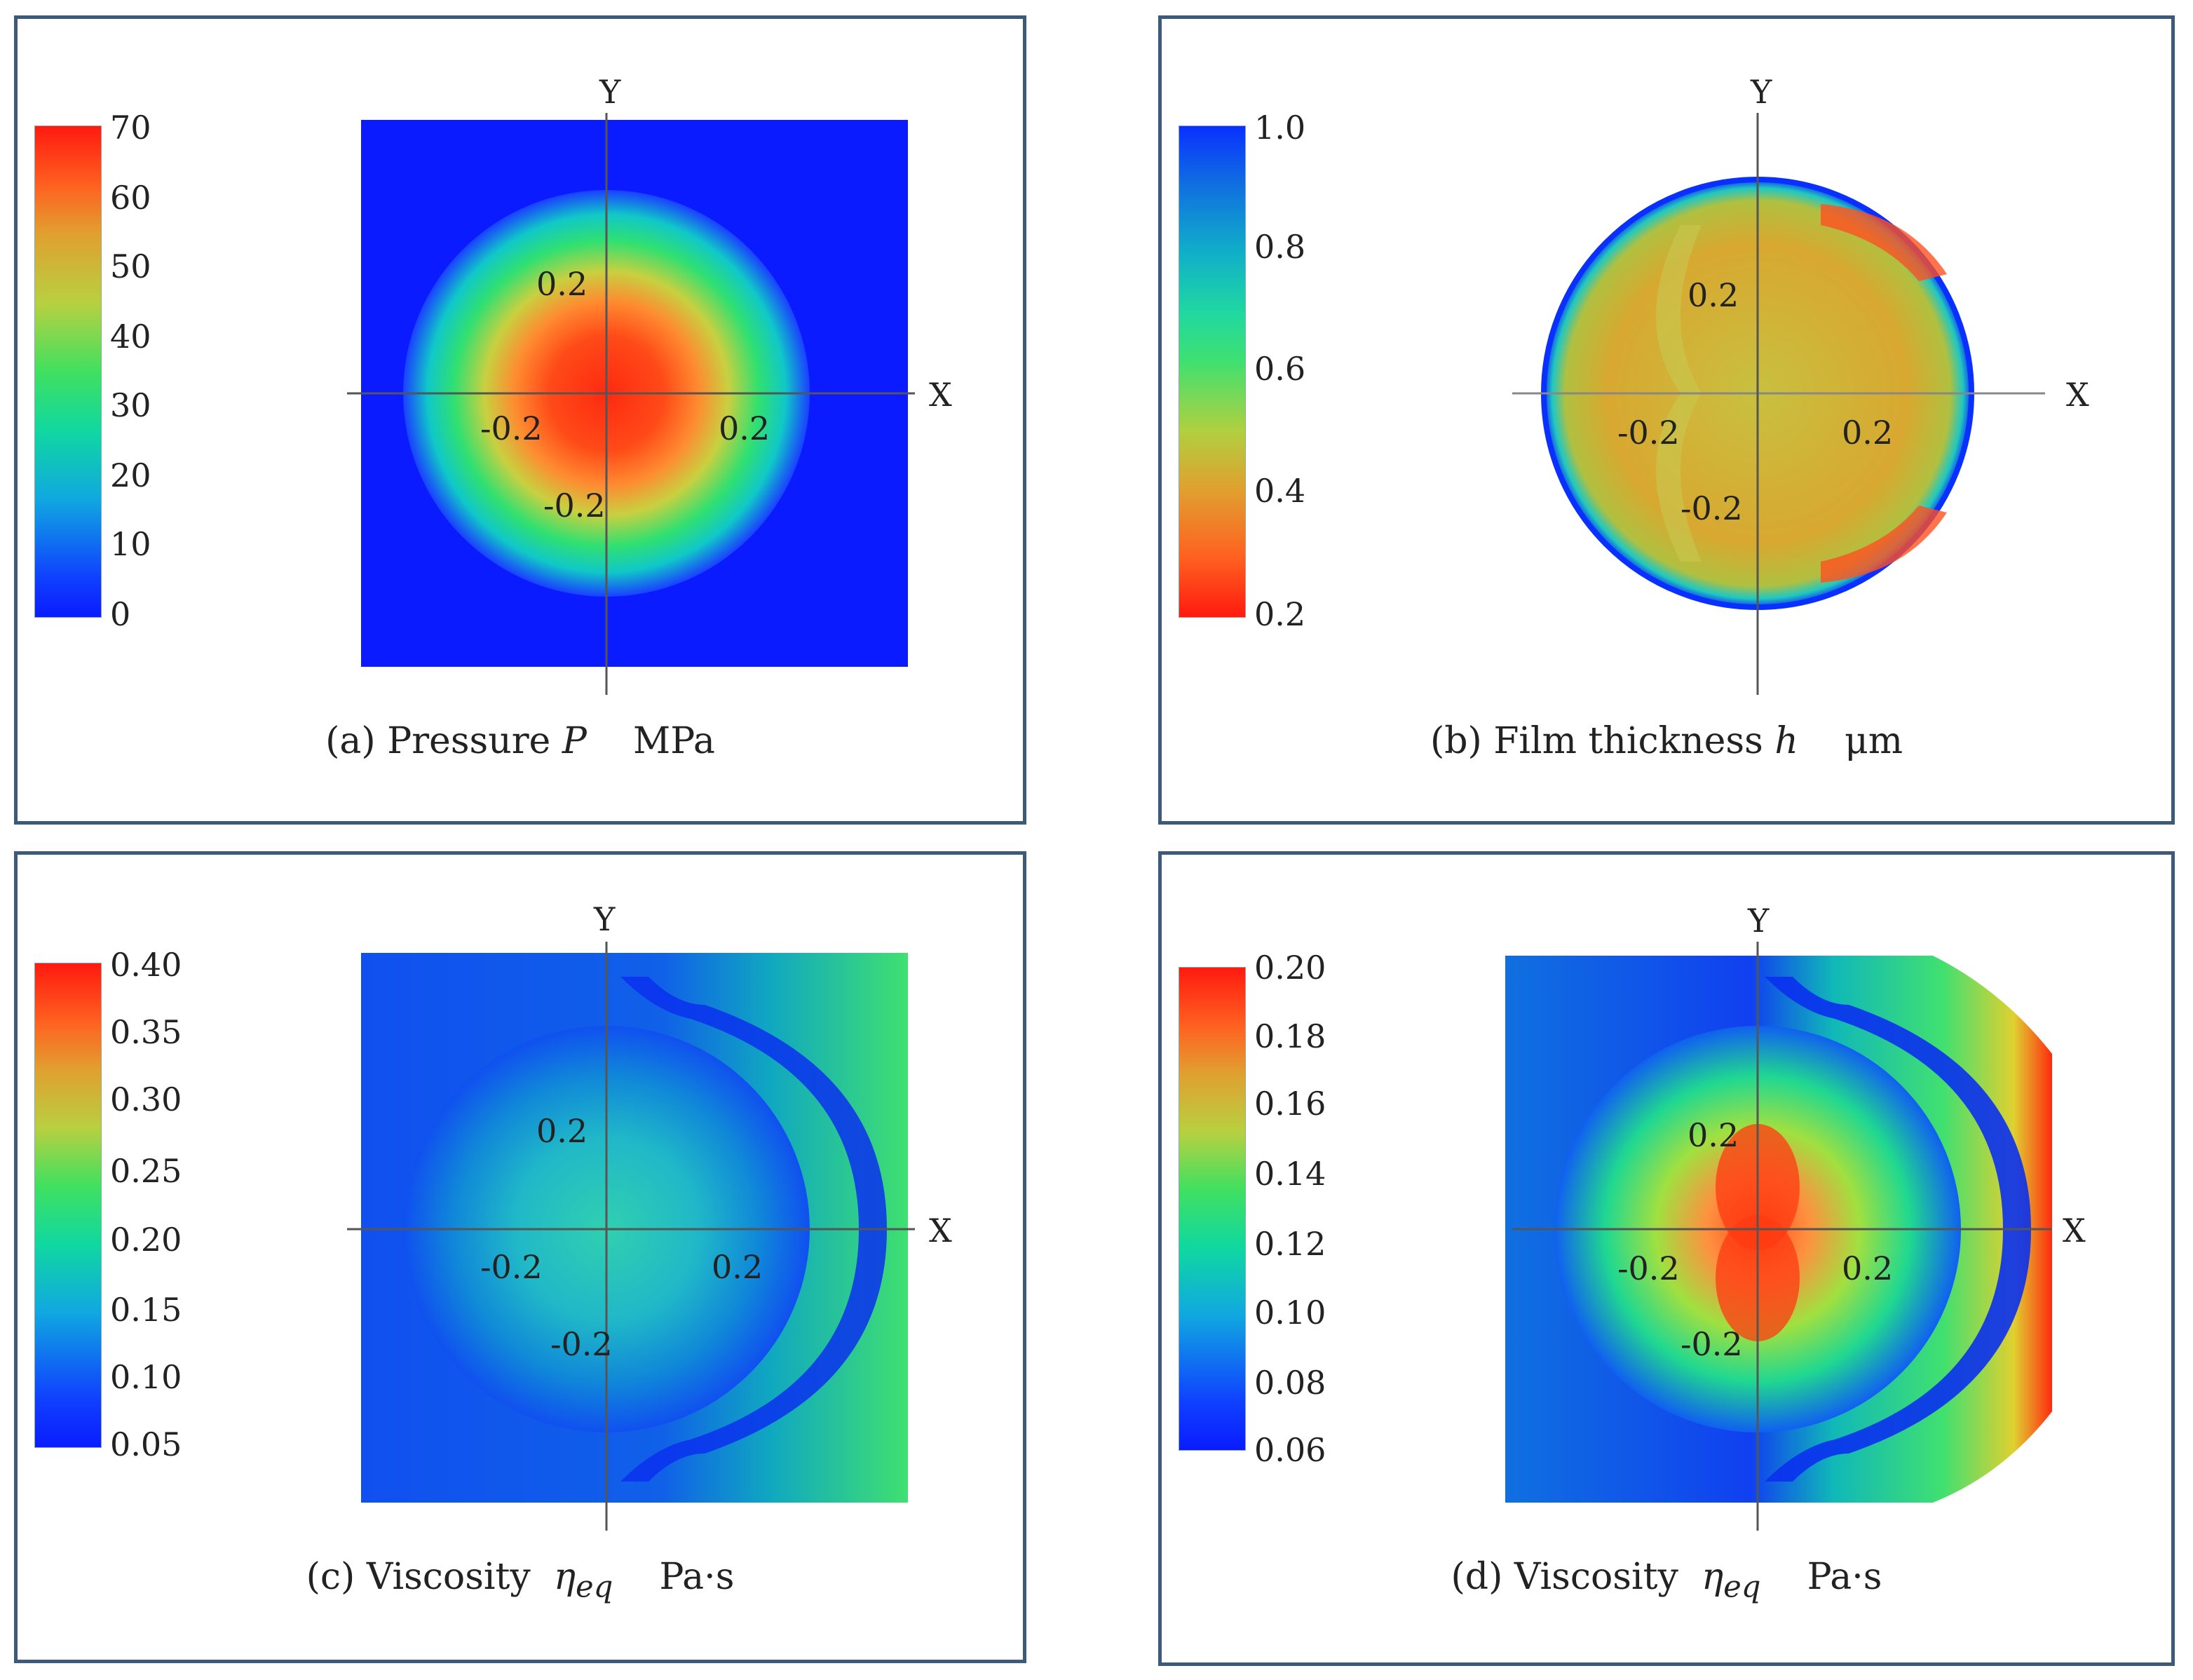 This screenshot has height=1680, width=2193. Describe the element at coordinates (1290, 1036) in the screenshot. I see `colorbar-tick: 0.18` at that location.